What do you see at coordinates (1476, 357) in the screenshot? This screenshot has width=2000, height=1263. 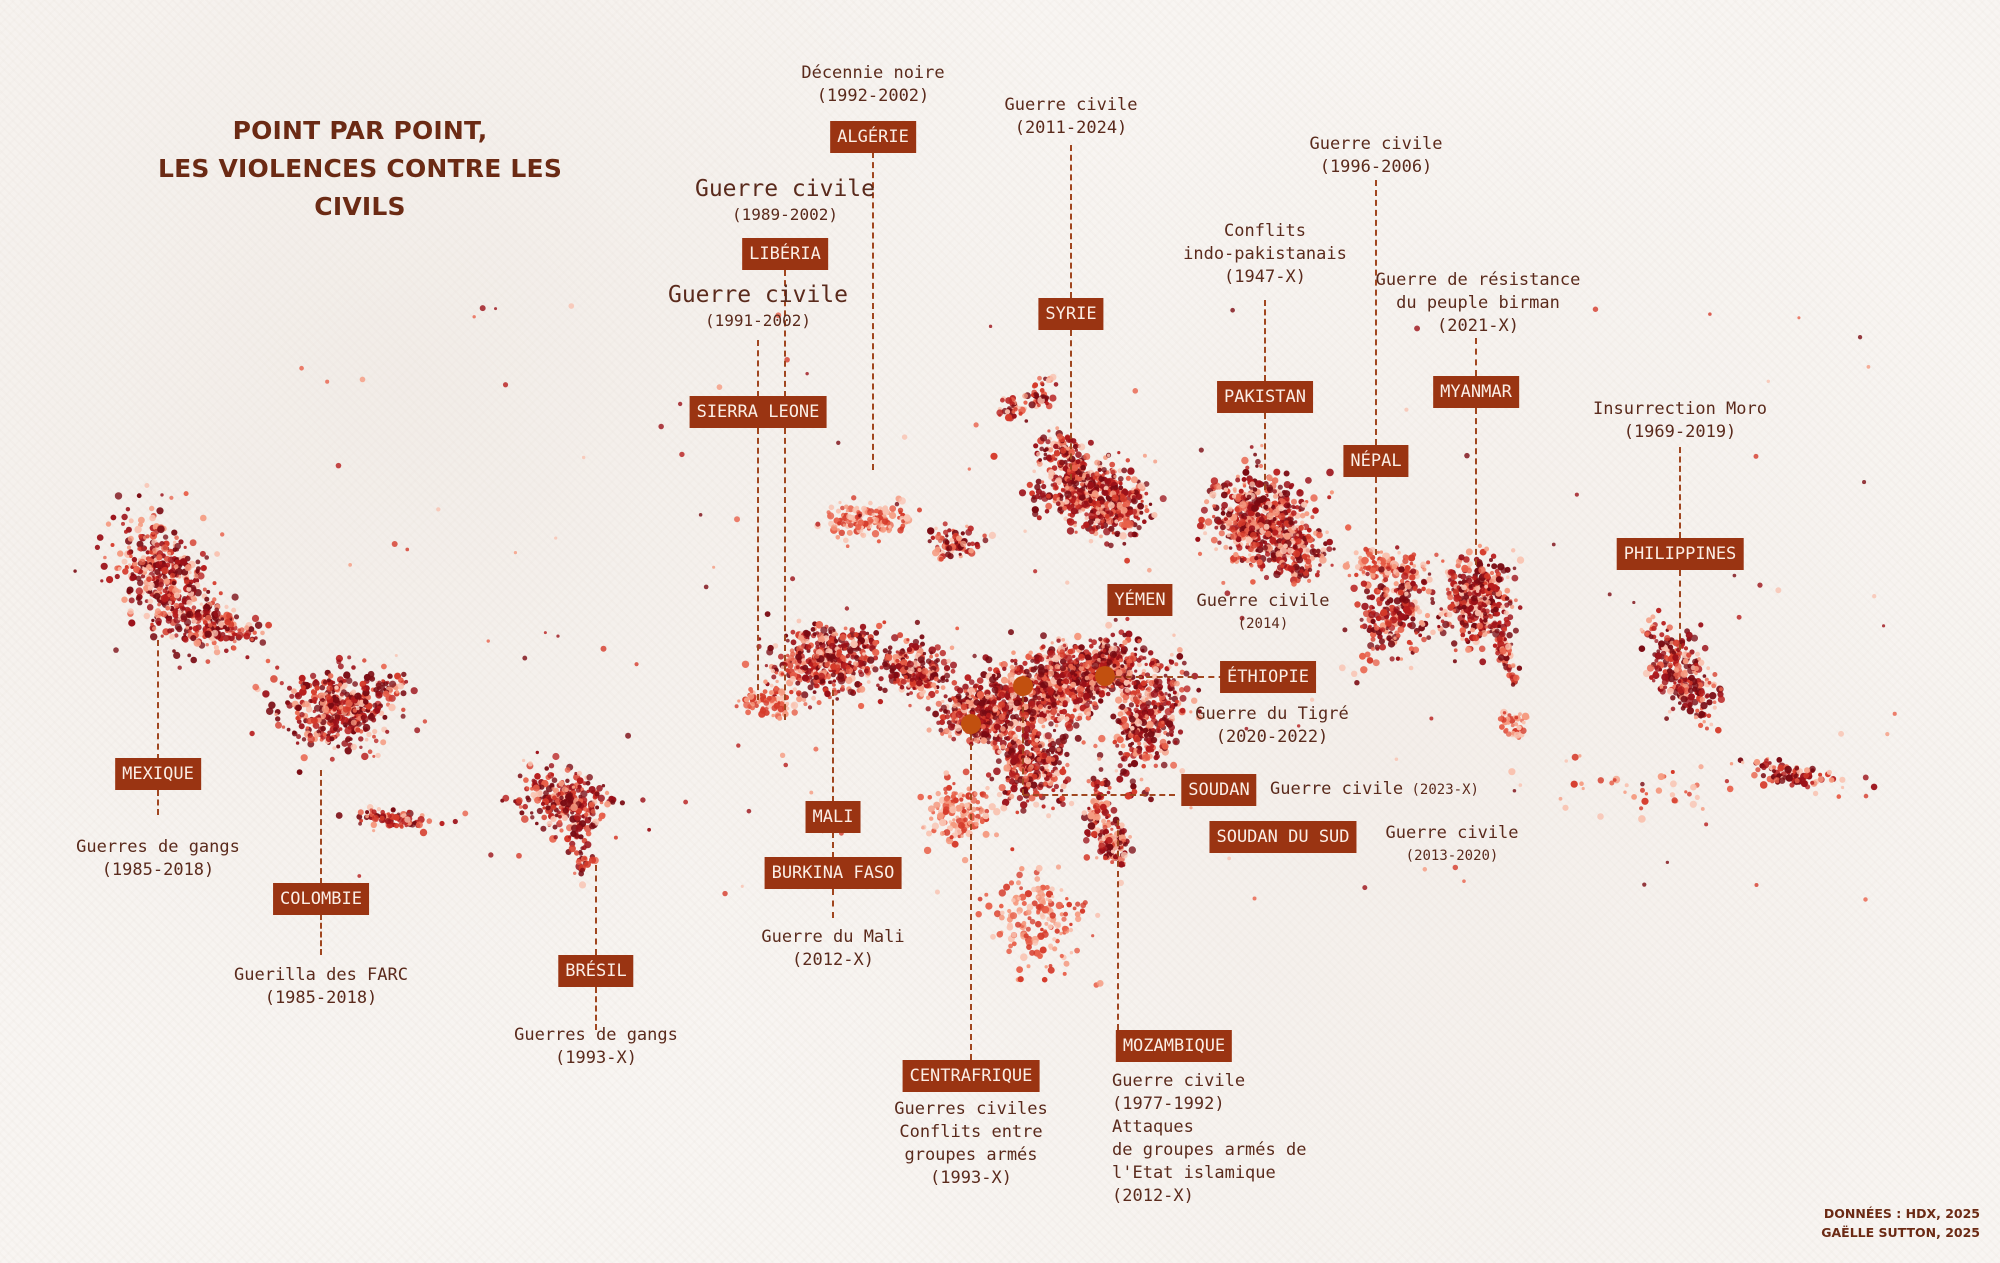 I see `leader-line-myanmar` at bounding box center [1476, 357].